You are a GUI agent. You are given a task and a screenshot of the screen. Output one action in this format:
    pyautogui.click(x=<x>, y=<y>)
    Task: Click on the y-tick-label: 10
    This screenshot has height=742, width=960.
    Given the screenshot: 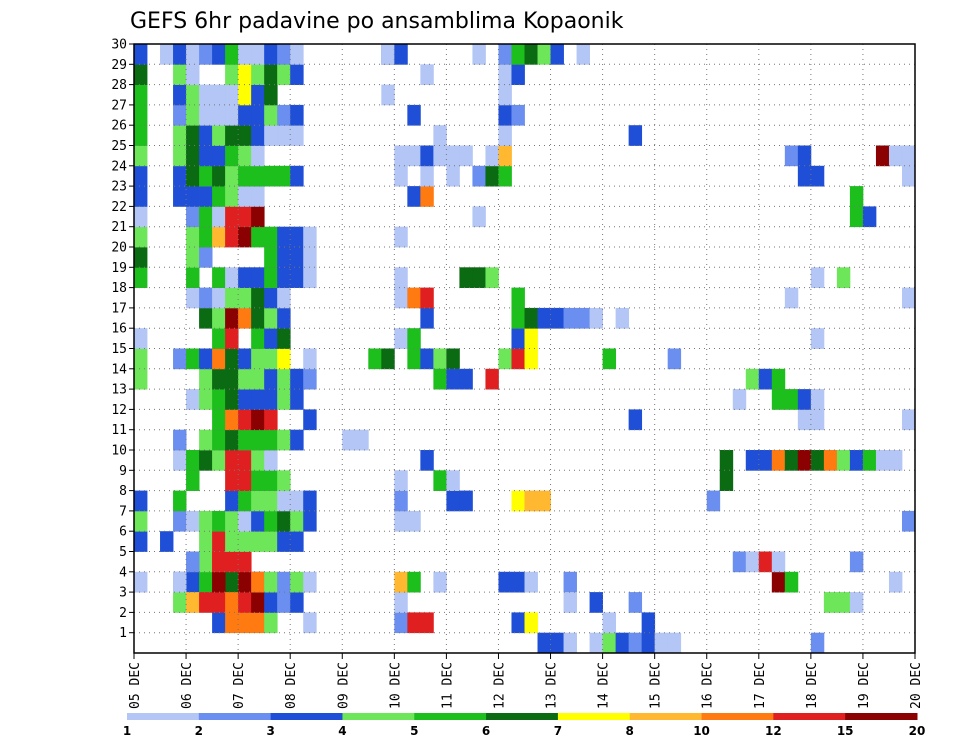 What is the action you would take?
    pyautogui.click(x=119, y=451)
    